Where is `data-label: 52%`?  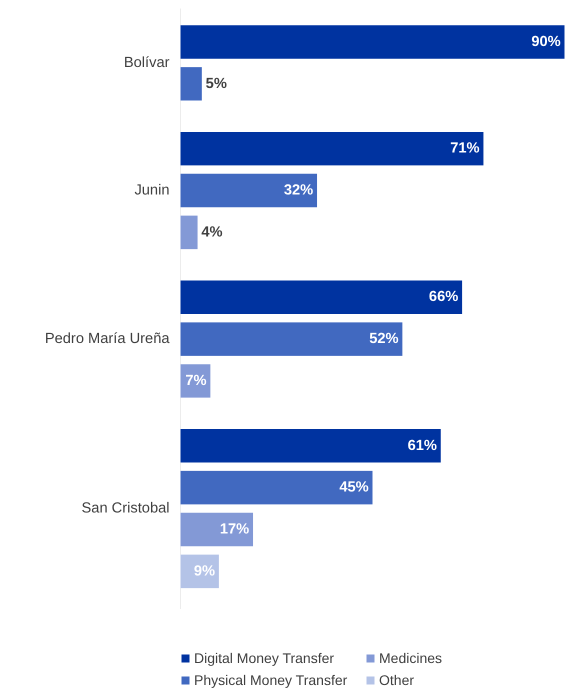 data-label: 52% is located at coordinates (384, 339).